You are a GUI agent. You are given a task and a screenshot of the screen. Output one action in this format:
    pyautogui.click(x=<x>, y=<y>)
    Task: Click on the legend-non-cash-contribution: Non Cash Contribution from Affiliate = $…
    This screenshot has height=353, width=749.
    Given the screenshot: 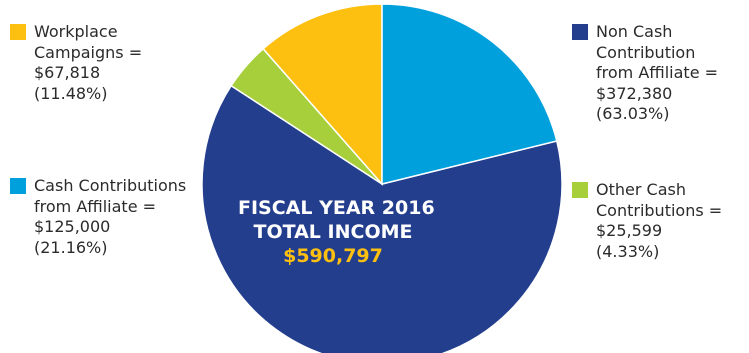 What is the action you would take?
    pyautogui.click(x=659, y=73)
    